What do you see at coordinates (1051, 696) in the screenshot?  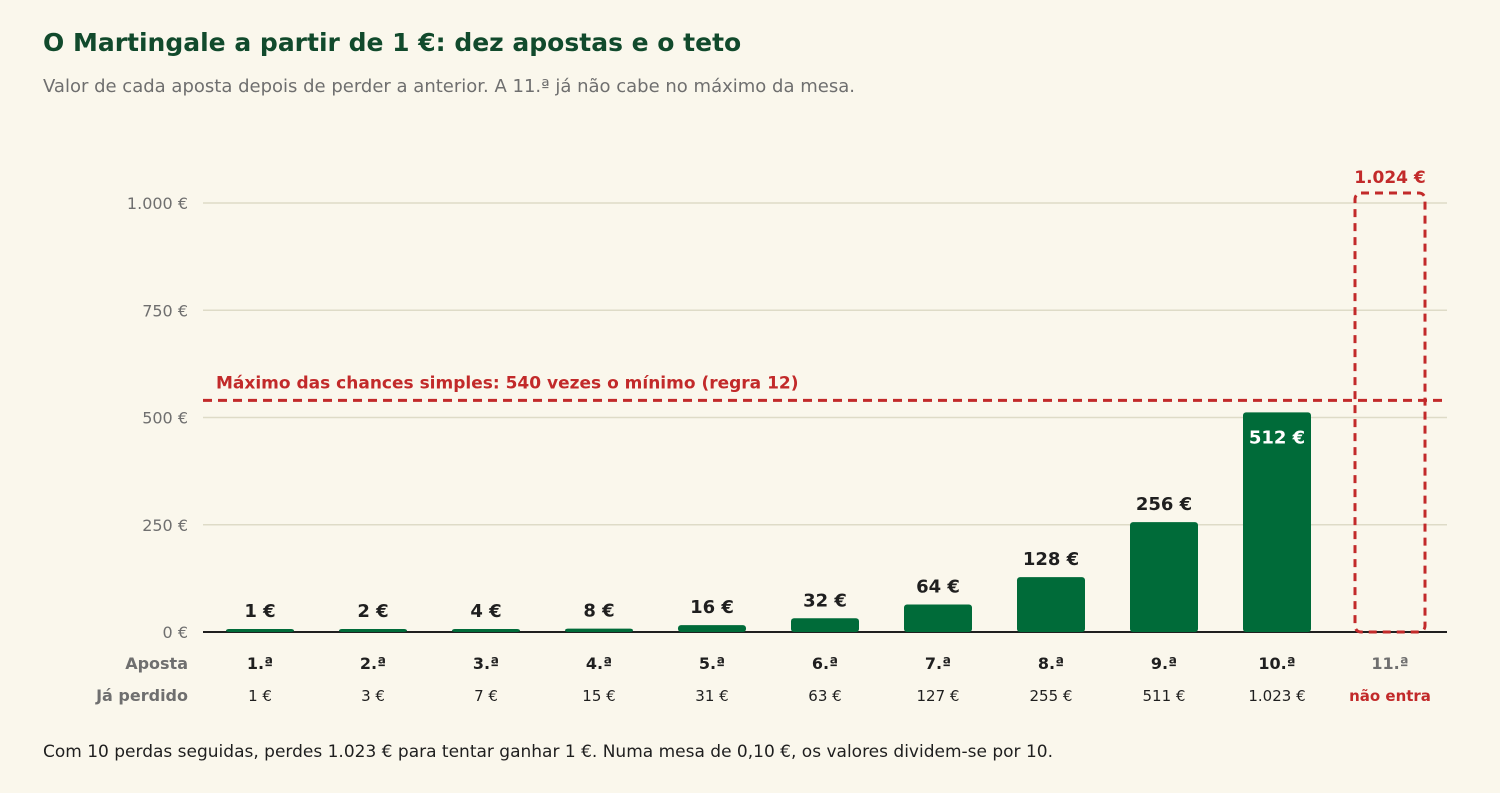 I see `lost-label: 255 €` at bounding box center [1051, 696].